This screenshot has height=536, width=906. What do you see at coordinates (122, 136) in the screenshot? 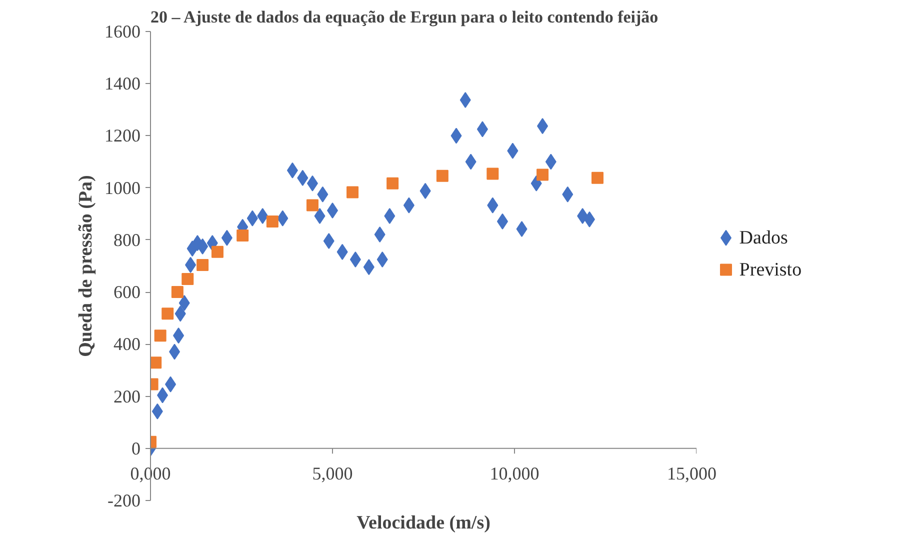
I see `y-tick-label: 1200` at bounding box center [122, 136].